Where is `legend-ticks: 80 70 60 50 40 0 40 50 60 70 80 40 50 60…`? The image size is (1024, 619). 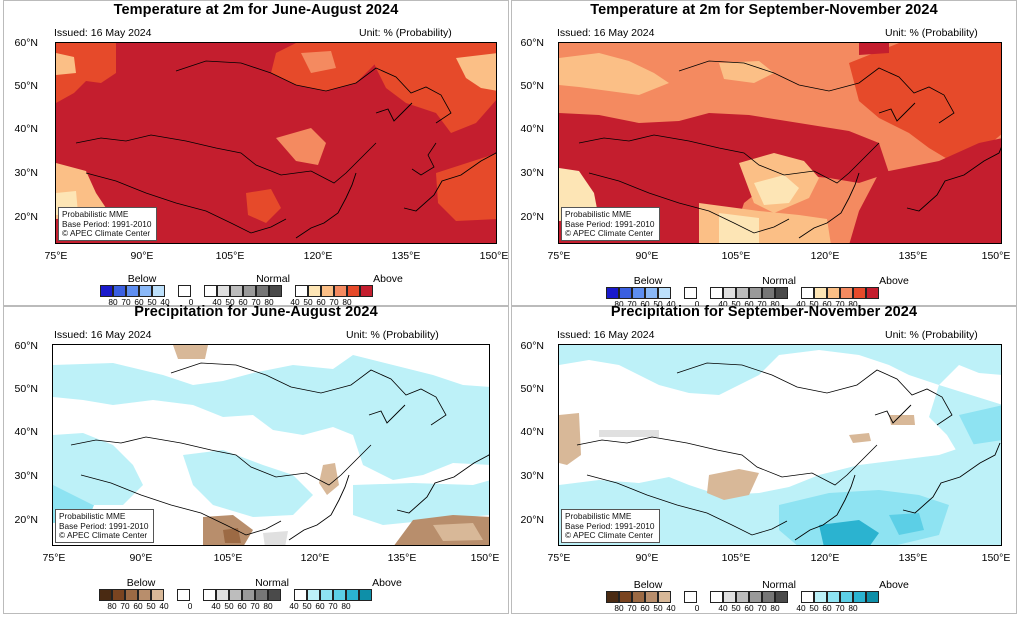
legend-ticks: 80 70 60 50 40 0 40 50 60 70 80 40 50 60… is located at coordinates (781, 304).